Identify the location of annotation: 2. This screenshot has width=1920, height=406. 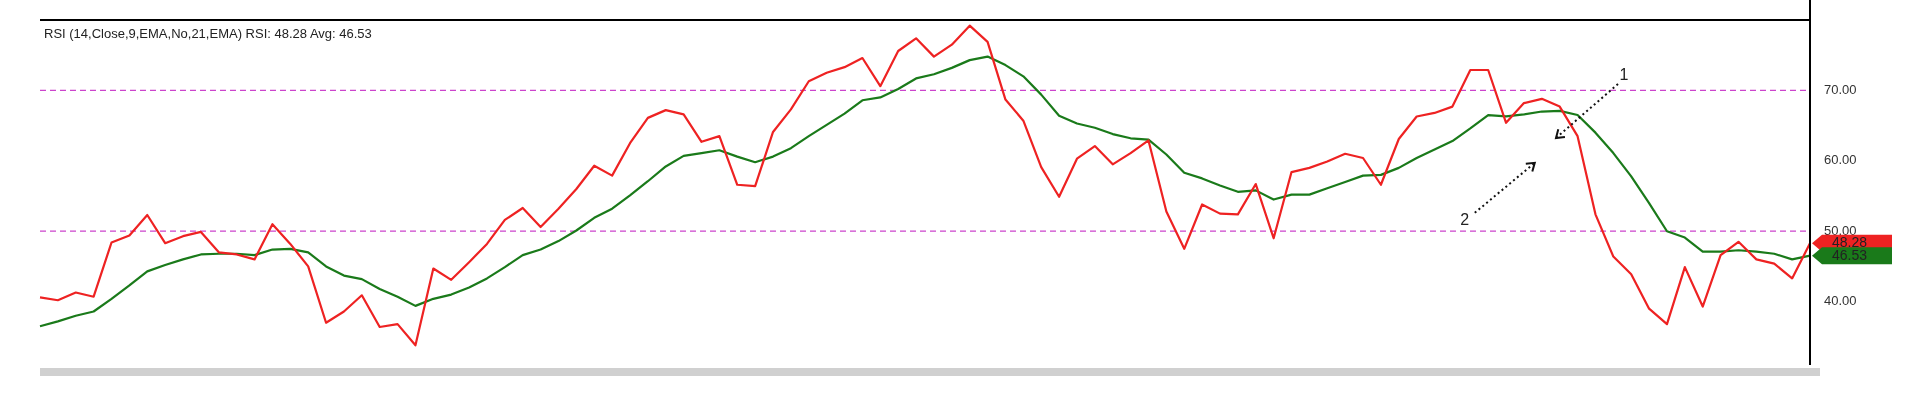
(1465, 220).